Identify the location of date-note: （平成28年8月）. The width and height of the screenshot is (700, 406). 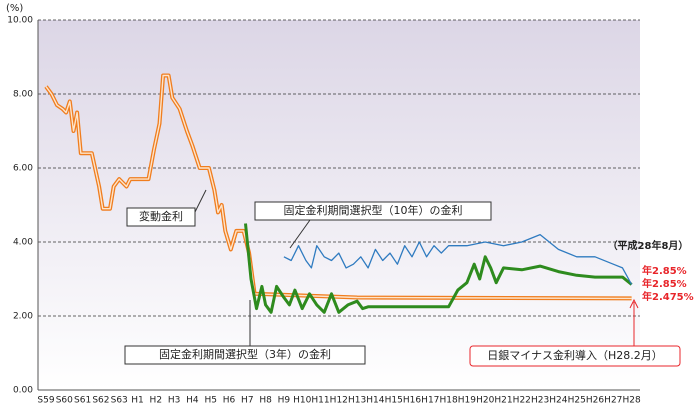
(648, 245).